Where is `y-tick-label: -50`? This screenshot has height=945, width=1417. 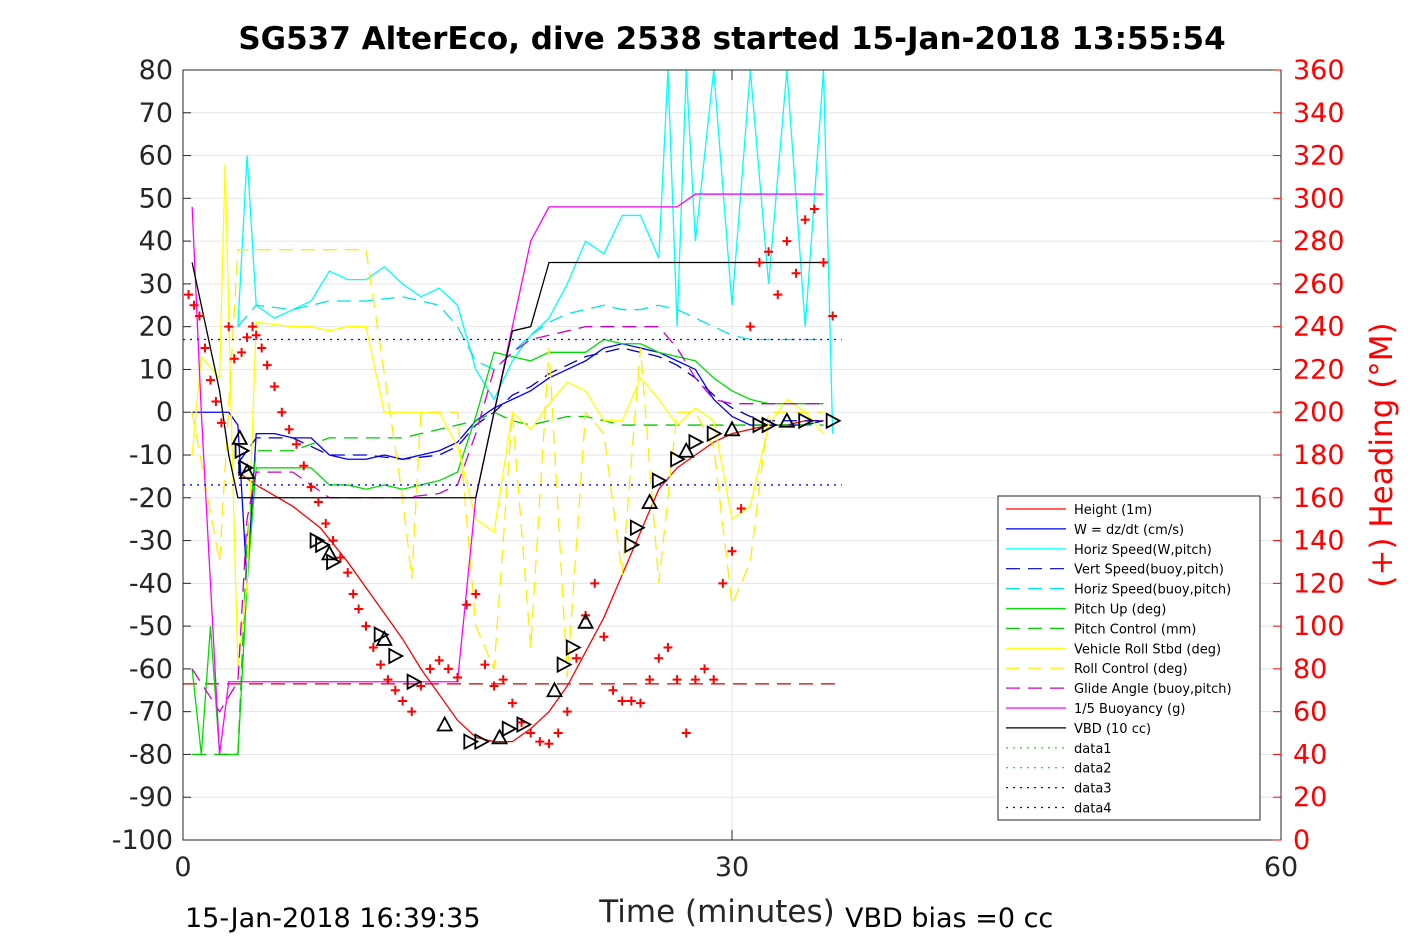 y-tick-label: -50 is located at coordinates (151, 626).